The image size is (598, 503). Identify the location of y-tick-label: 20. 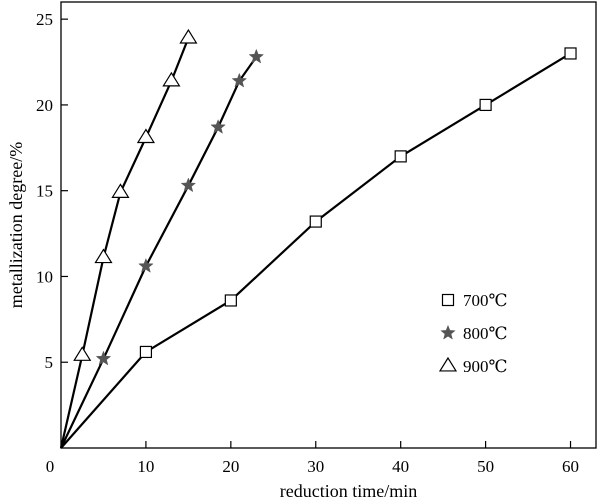
(44, 105).